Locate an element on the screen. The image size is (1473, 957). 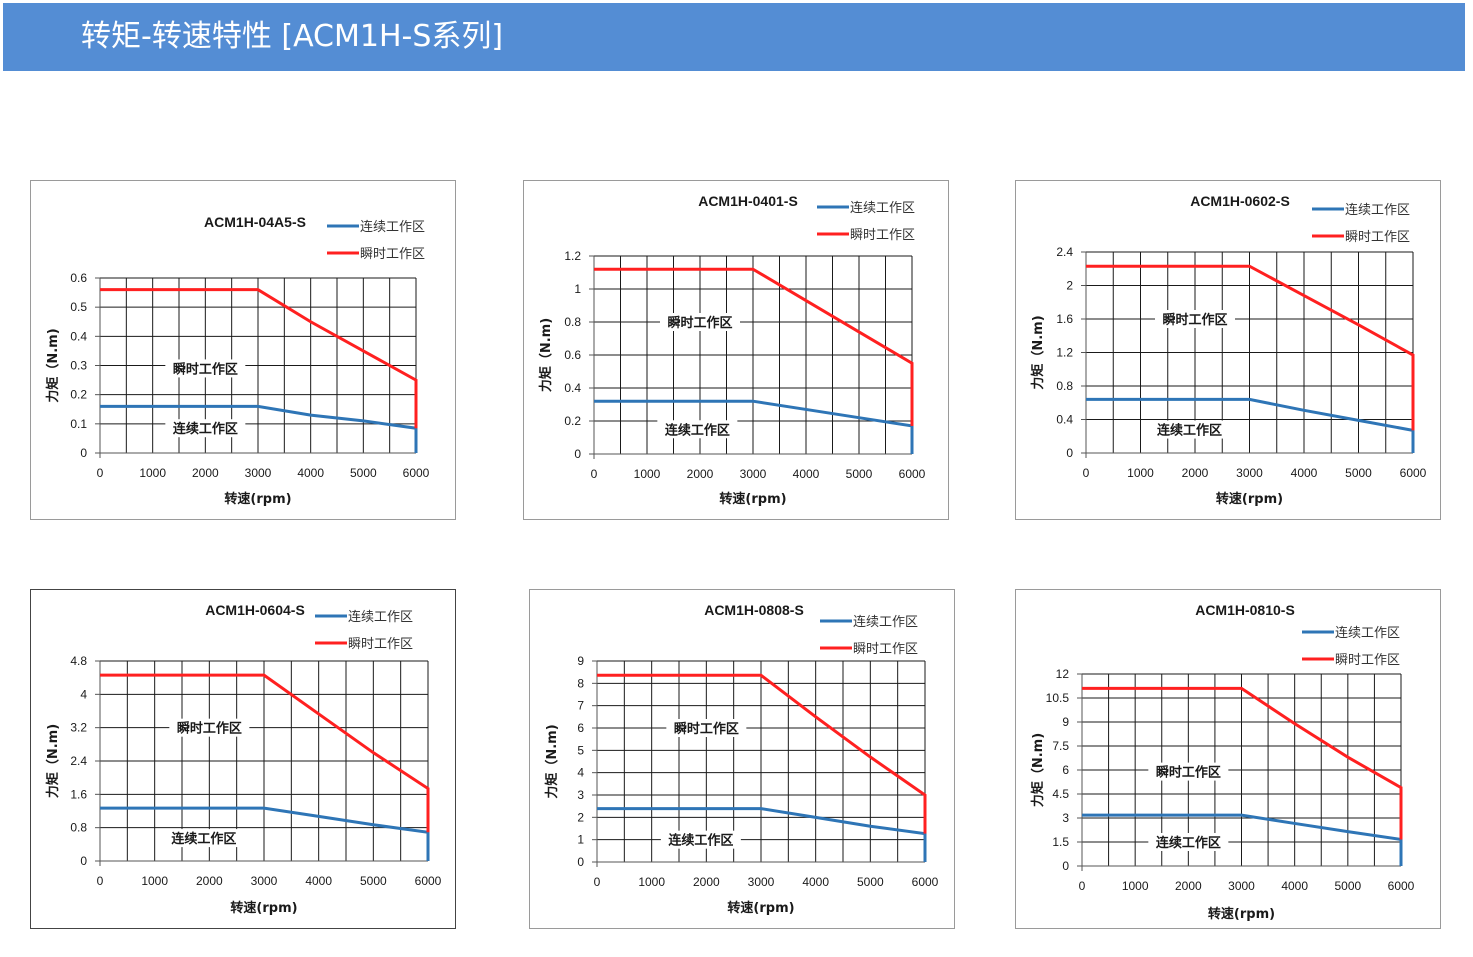
y-tick-label: 4.5 is located at coordinates (1060, 794).